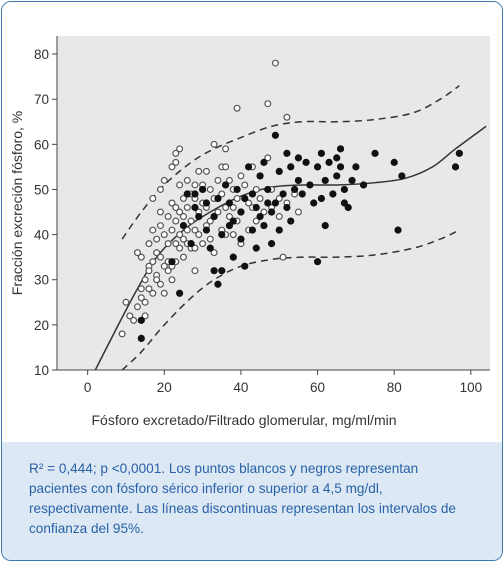 Image resolution: width=504 pixels, height=562 pixels. Describe the element at coordinates (164, 387) in the screenshot. I see `x-tick-label: 20` at that location.